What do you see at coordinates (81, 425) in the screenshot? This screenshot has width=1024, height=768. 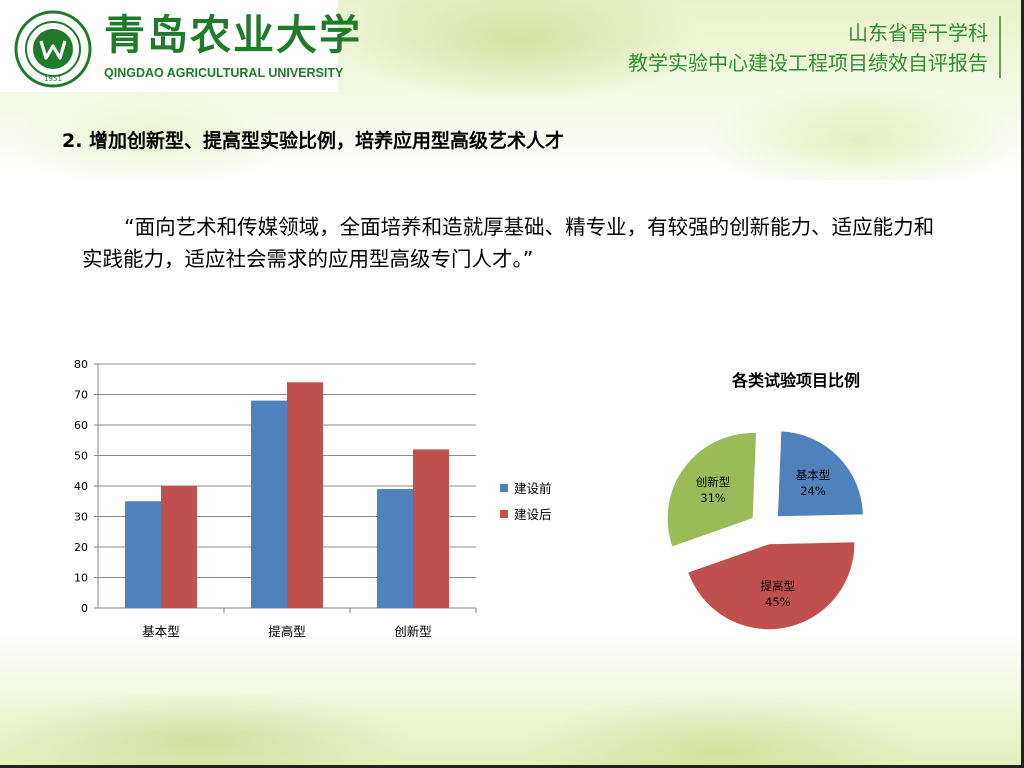 I see `y-tick-label: 60` at bounding box center [81, 425].